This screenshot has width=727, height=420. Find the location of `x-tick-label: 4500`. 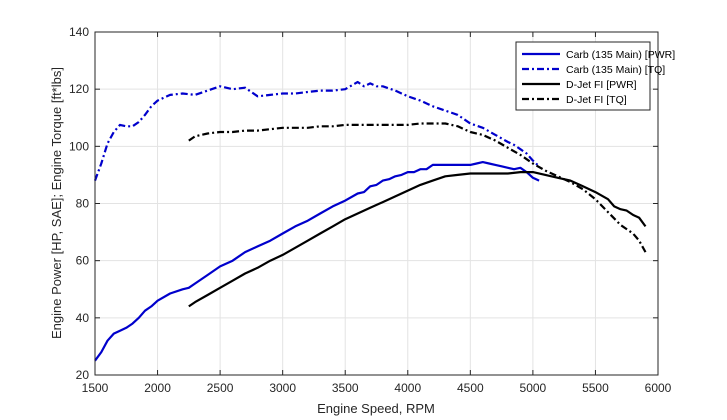

x-tick-label: 4500 is located at coordinates (470, 388).